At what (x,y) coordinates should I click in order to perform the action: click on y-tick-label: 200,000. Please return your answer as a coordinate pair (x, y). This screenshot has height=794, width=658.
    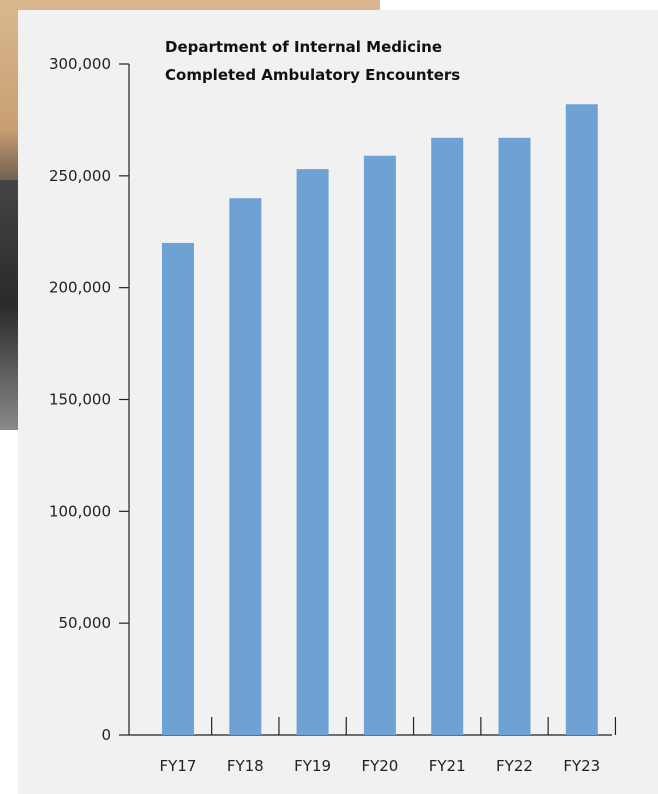
    Looking at the image, I should click on (80, 288).